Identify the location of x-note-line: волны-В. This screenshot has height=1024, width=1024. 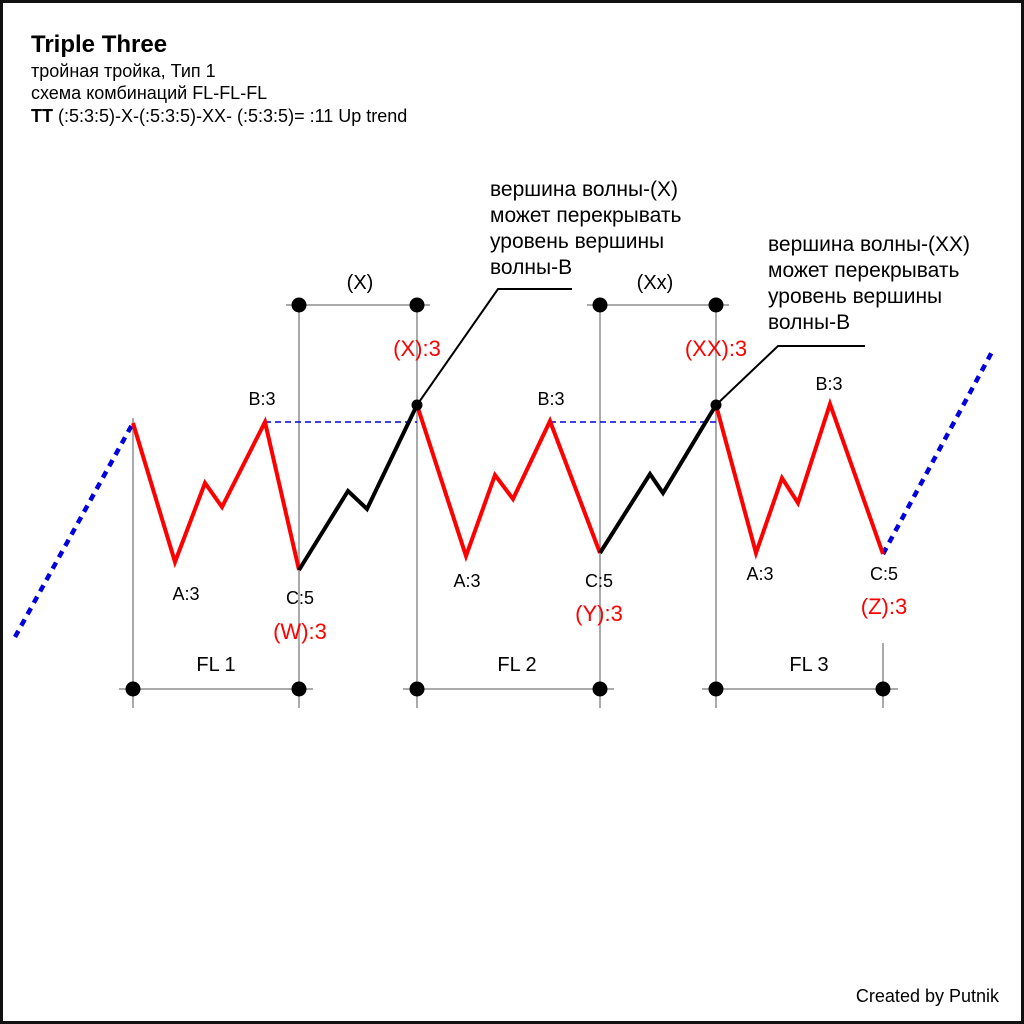
(531, 267).